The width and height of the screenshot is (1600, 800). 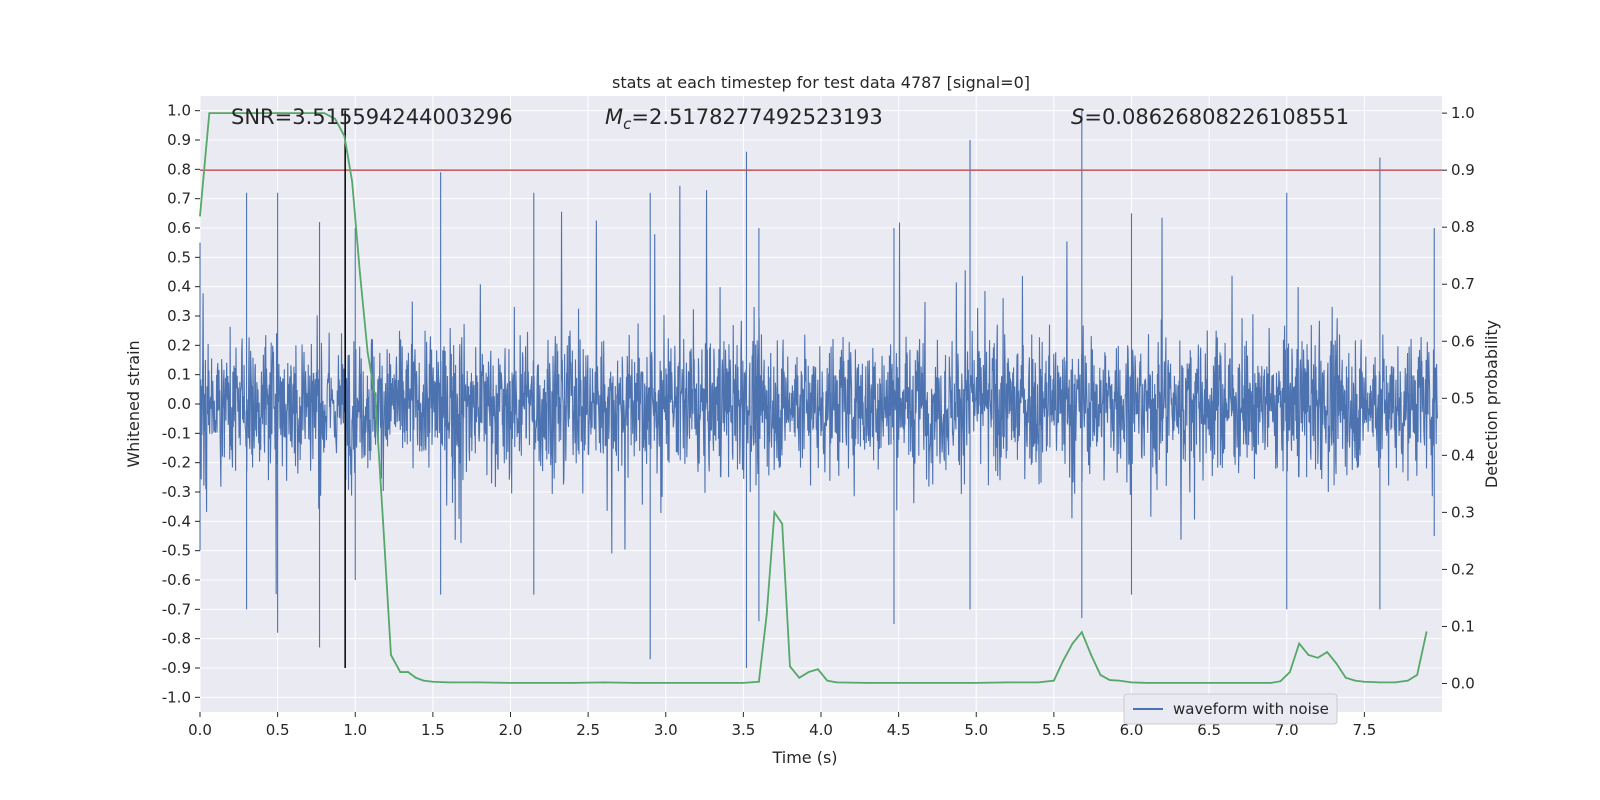 I want to click on y2-tick-label: 0.0, so click(x=1463, y=683).